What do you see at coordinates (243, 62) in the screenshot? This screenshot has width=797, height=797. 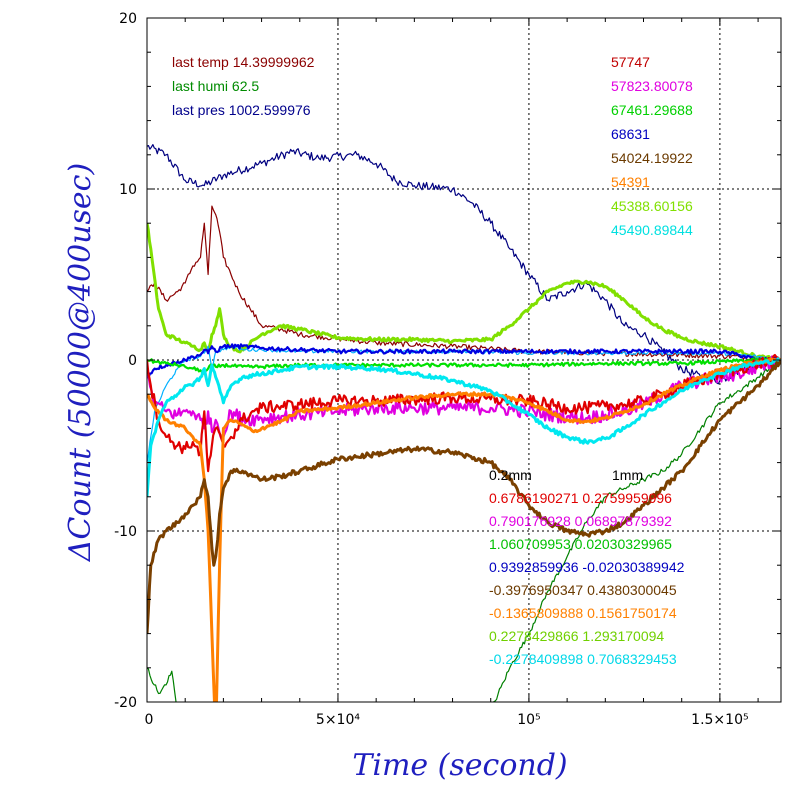 I see `environment-label: last temp 14.39999962` at bounding box center [243, 62].